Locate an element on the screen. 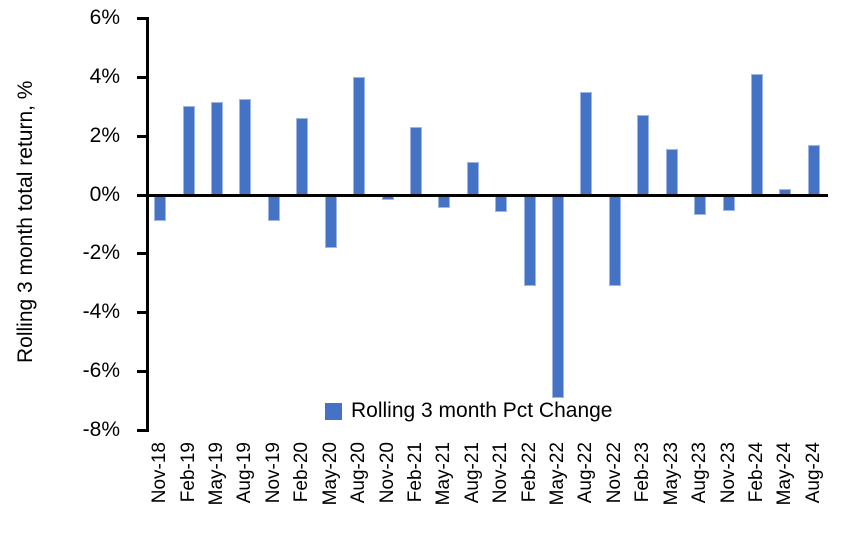 Image resolution: width=852 pixels, height=539 pixels. legend: Rolling 3 month Pct Change is located at coordinates (469, 411).